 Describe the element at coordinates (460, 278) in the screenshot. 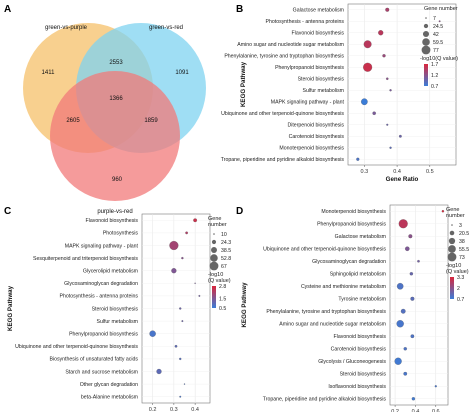

I see `colorbar-tick-label: 3.3` at that location.